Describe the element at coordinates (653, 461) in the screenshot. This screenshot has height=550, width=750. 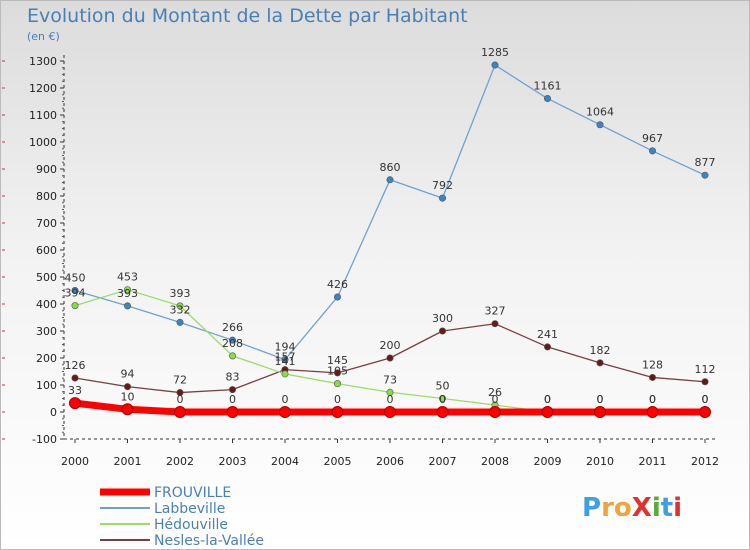
I see `x-tick-label: 2011` at that location.